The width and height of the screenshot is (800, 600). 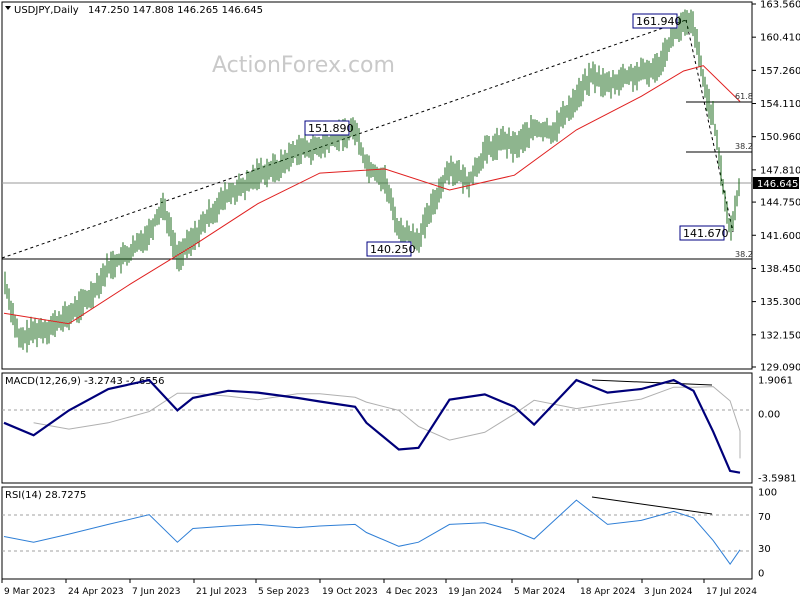 What do you see at coordinates (767, 534) in the screenshot?
I see `rsi-axis: 100 70 30 0` at bounding box center [767, 534].